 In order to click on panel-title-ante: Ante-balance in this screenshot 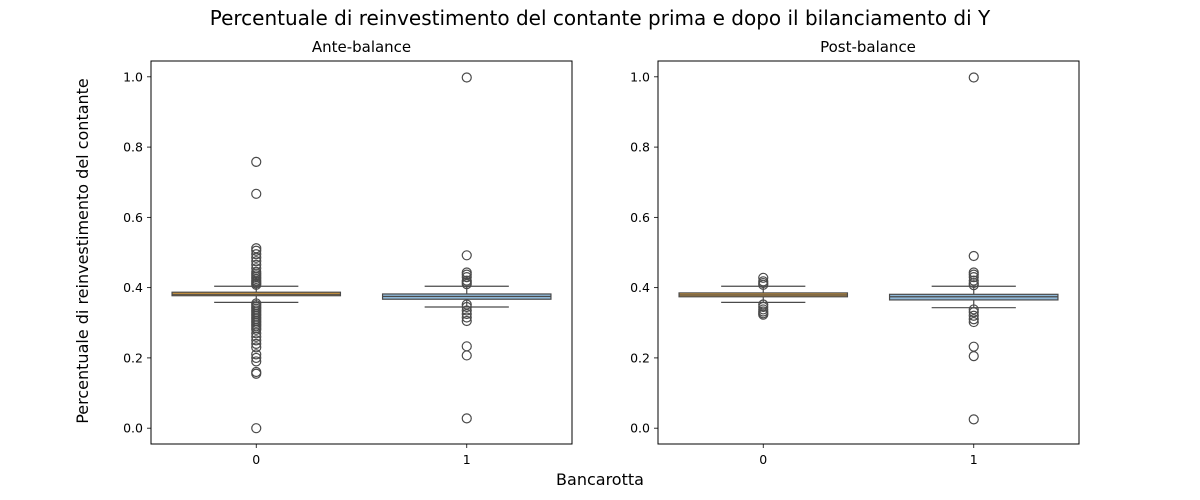, I will do `click(361, 47)`.